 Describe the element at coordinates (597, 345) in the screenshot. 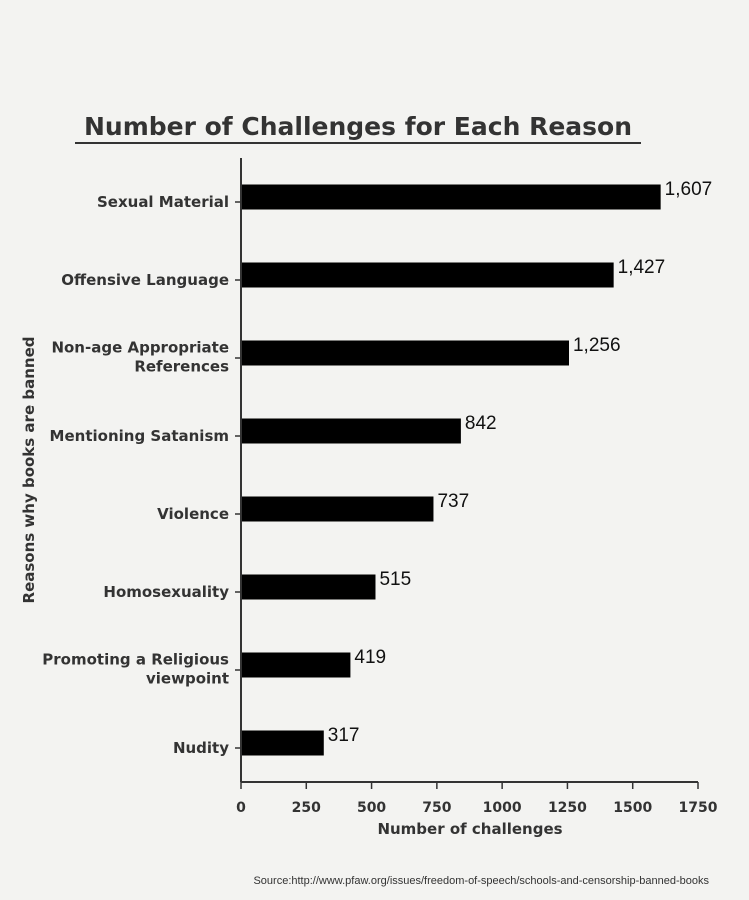

I see `data-label-2: 1,256` at that location.